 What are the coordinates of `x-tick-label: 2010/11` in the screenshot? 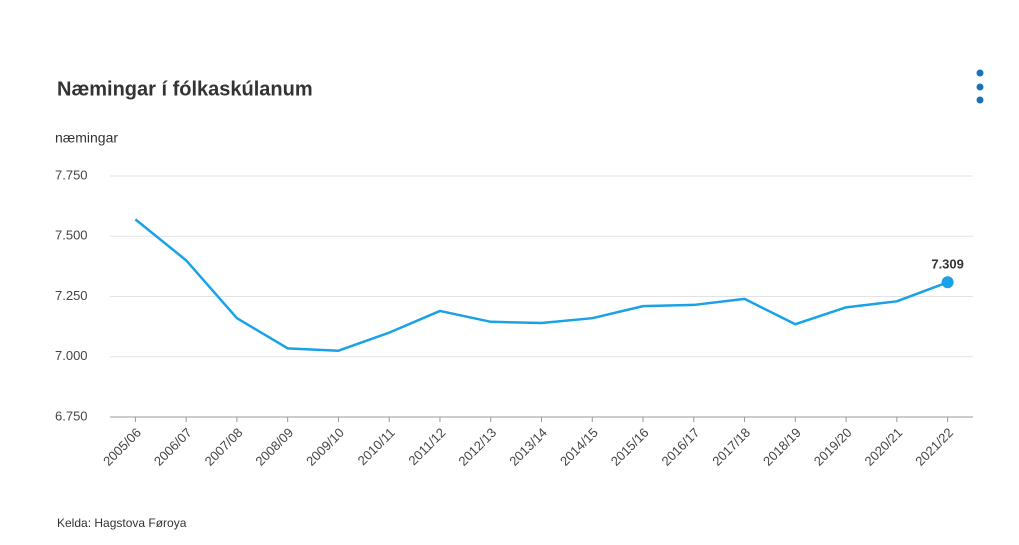 It's located at (376, 446).